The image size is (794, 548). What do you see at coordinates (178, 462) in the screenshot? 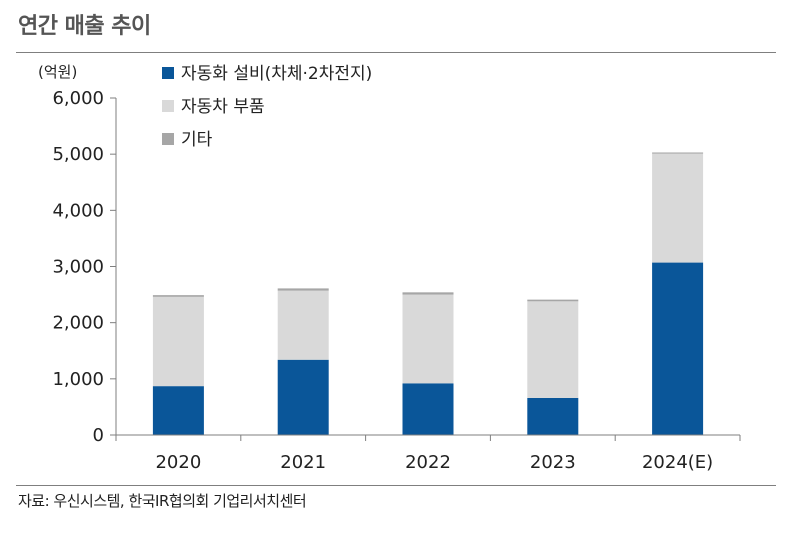
I see `x-tick-label: 2020` at bounding box center [178, 462].